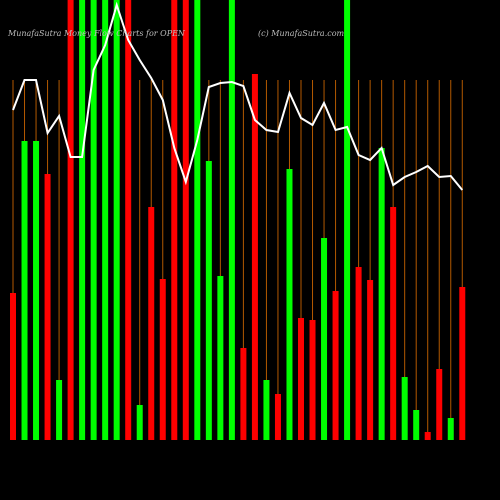 The width and height of the screenshot is (500, 500). I want to click on chart-title: MunafaSutra Money Flow Charts for OPEN, so click(96, 33).